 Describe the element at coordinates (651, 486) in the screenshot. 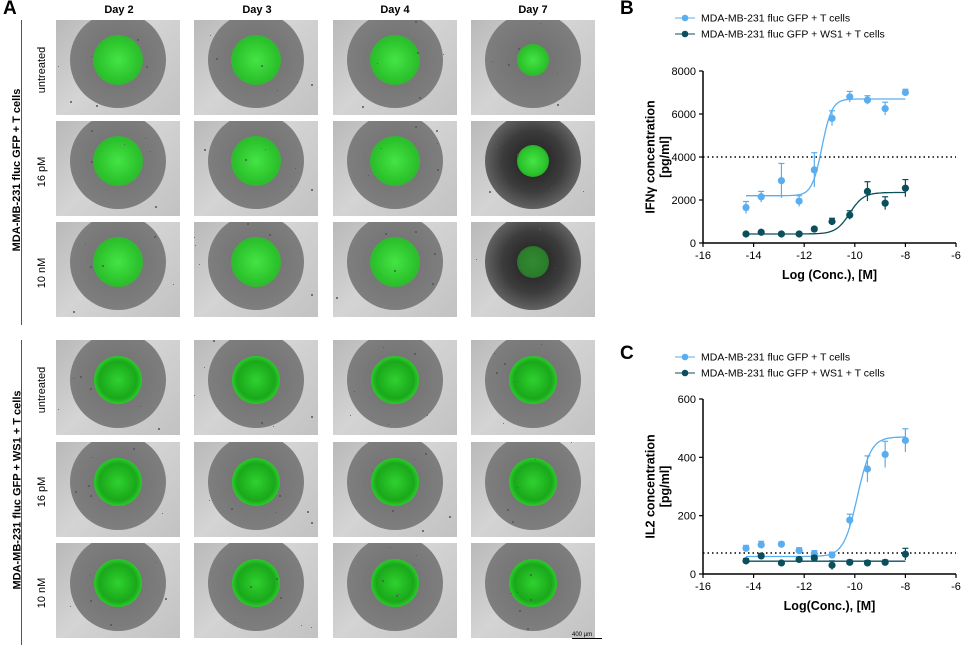

I see `y-axis-label-line: IL2 concentration` at that location.